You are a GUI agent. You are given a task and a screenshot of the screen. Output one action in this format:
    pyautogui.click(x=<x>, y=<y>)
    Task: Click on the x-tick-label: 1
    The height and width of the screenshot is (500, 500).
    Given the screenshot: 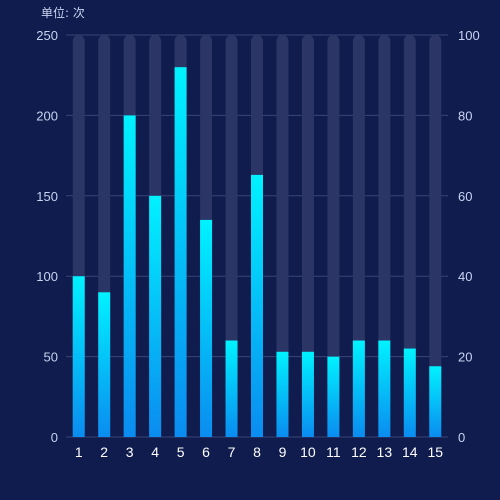 What is the action you would take?
    pyautogui.click(x=79, y=452)
    